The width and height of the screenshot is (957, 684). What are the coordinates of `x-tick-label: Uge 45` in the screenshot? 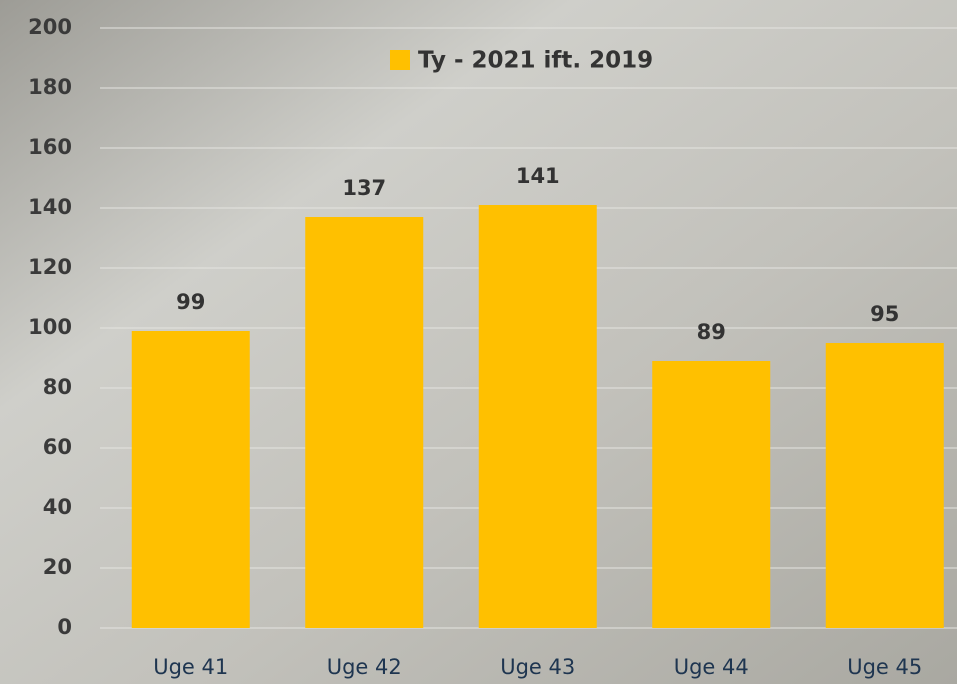 It's located at (884, 667).